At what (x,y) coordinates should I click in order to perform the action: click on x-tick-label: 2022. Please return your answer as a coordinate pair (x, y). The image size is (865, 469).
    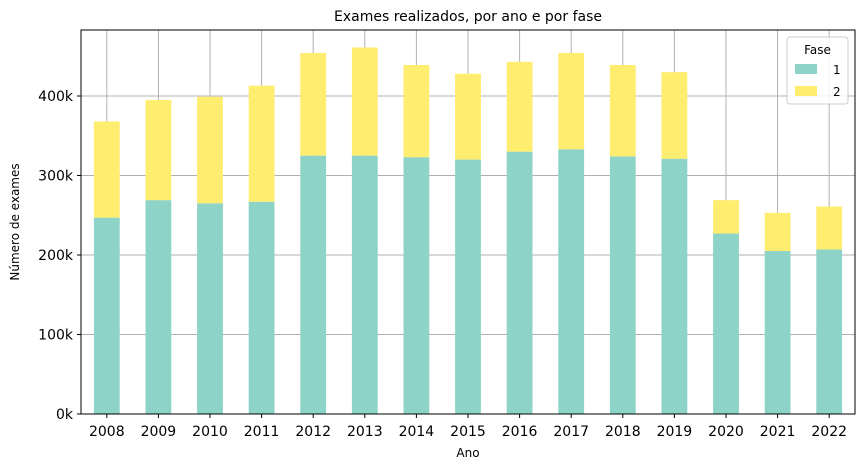
    Looking at the image, I should click on (829, 432).